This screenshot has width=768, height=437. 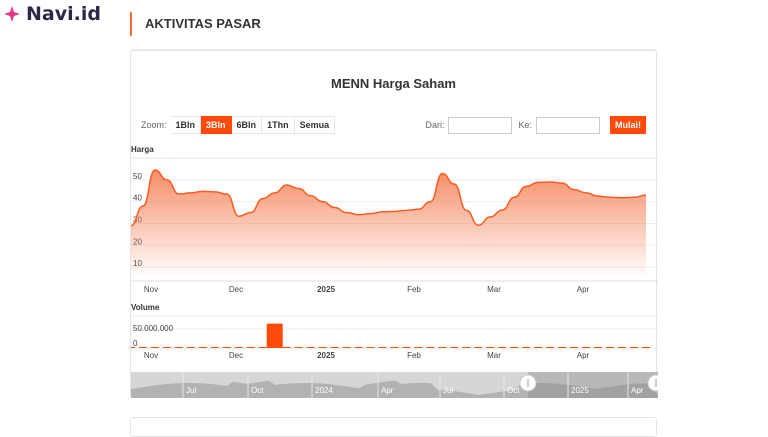 I want to click on price-x-label: Dec, so click(x=236, y=289).